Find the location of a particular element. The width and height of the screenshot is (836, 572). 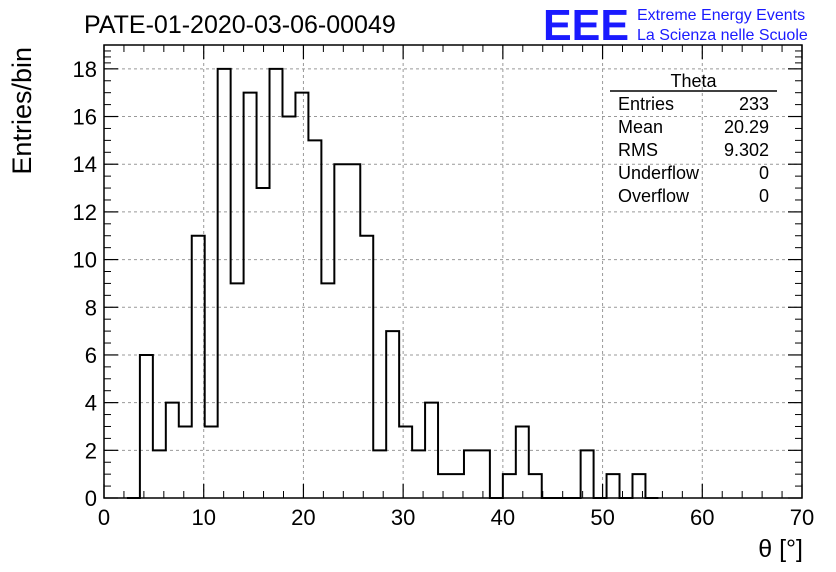

x-tick-label: 40 is located at coordinates (503, 517).